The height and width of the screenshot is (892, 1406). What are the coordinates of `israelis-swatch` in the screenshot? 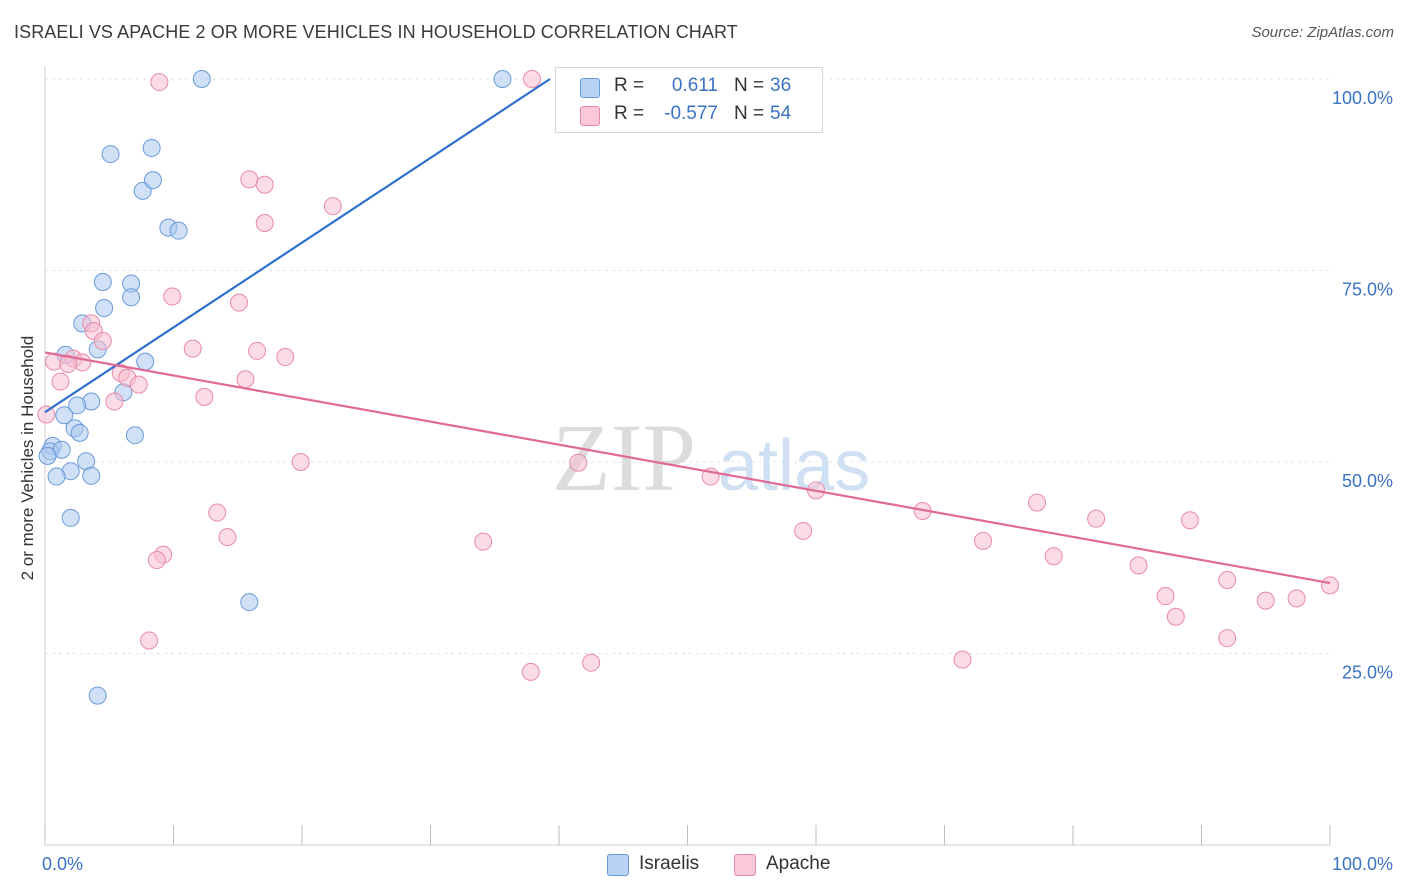 It's located at (590, 88).